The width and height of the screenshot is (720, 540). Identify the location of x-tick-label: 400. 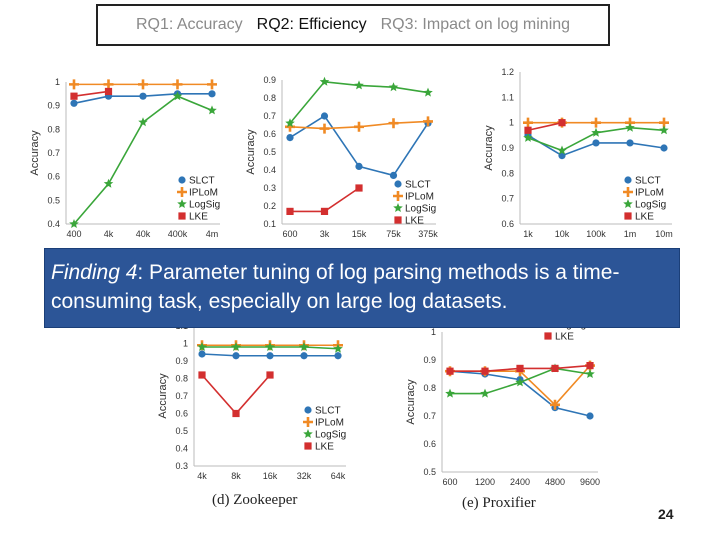
(73, 234).